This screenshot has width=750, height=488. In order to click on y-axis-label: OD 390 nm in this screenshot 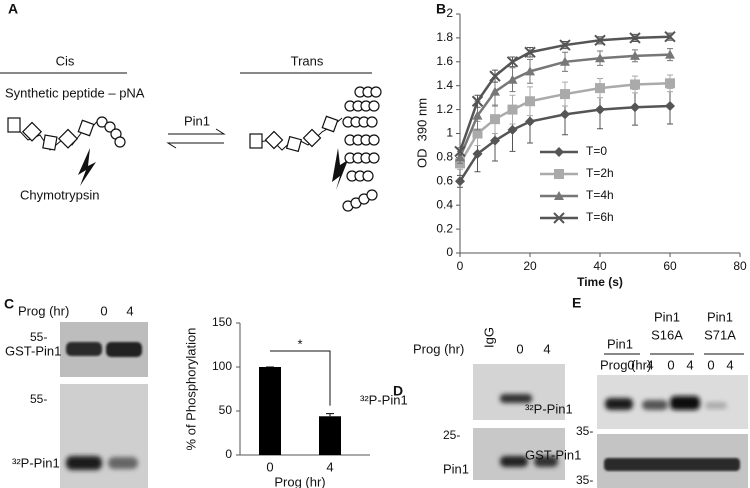, I will do `click(421, 133)`.